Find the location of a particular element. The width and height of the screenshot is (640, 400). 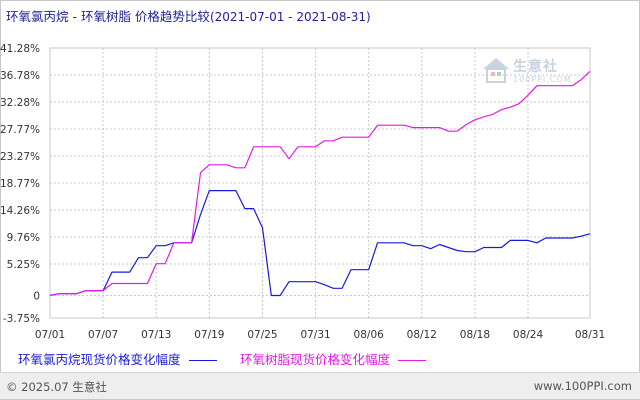

x-tick-label: 08/18 is located at coordinates (475, 335).